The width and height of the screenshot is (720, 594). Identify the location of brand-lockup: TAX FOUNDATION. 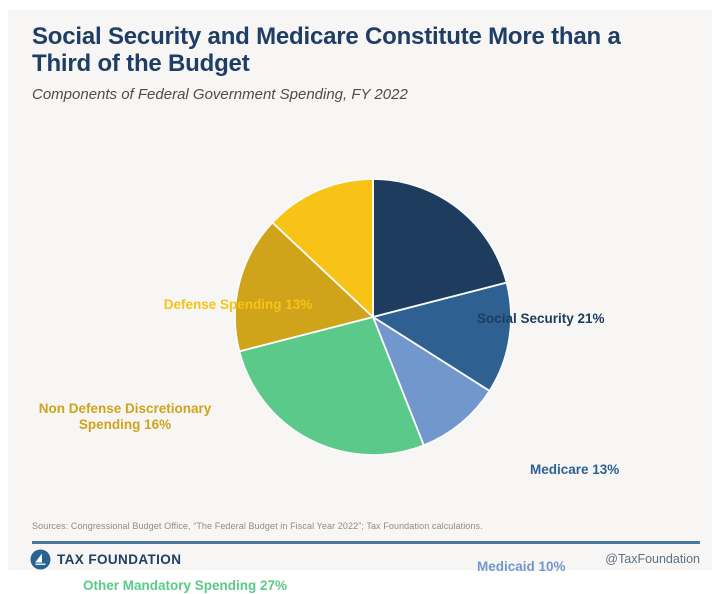
(105, 559).